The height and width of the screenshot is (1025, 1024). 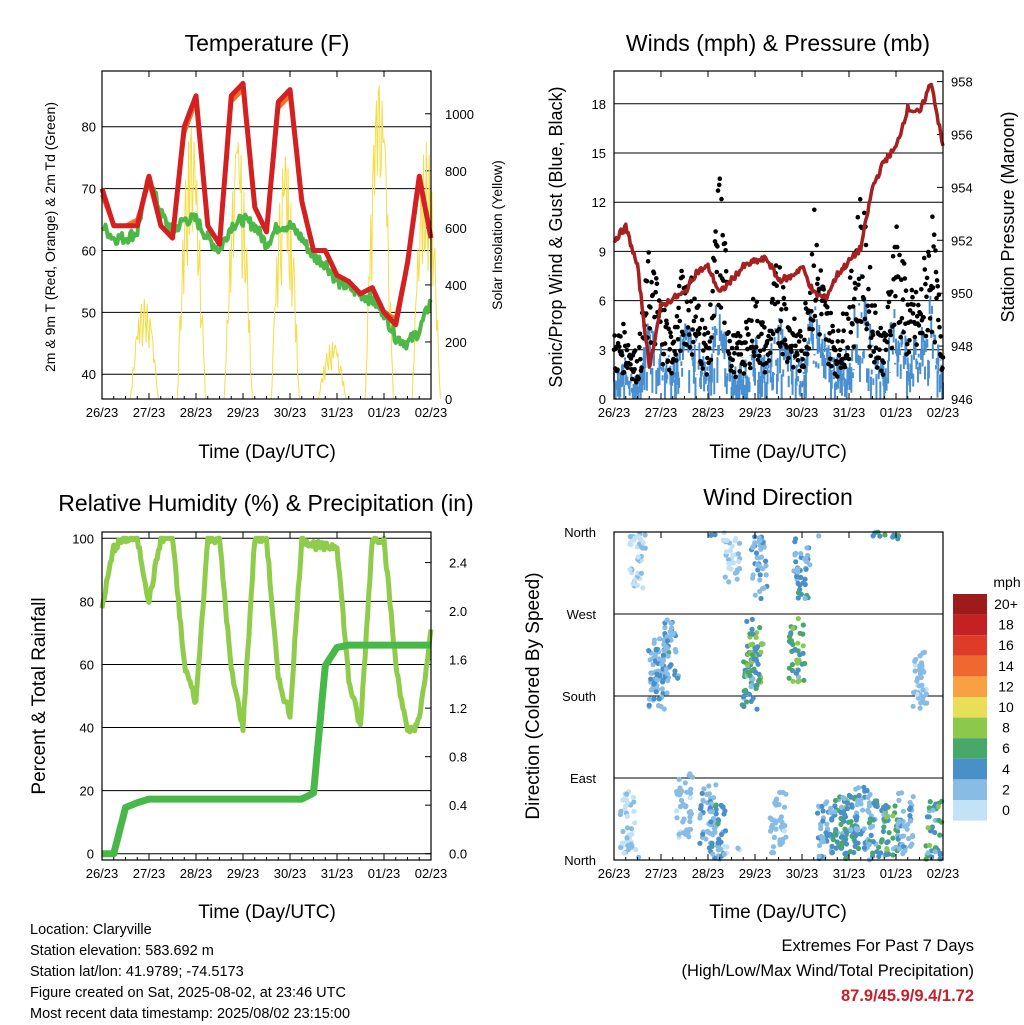 I want to click on wind-xtick-label: 31/23, so click(x=849, y=412).